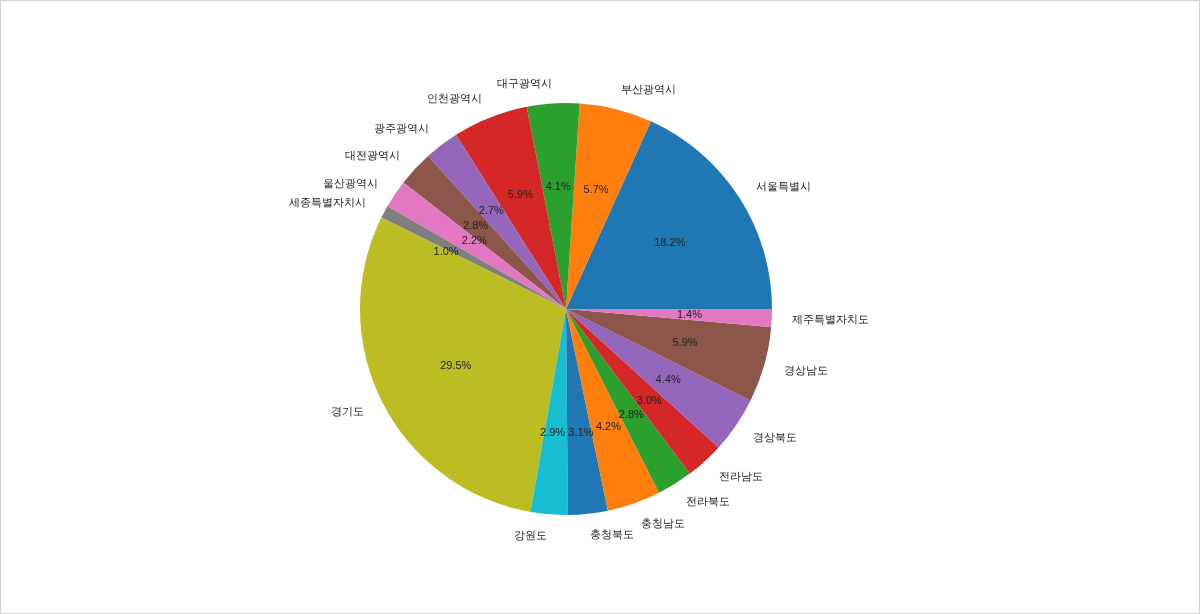  Describe the element at coordinates (402, 128) in the screenshot. I see `slice-label: 광주광역시` at that location.